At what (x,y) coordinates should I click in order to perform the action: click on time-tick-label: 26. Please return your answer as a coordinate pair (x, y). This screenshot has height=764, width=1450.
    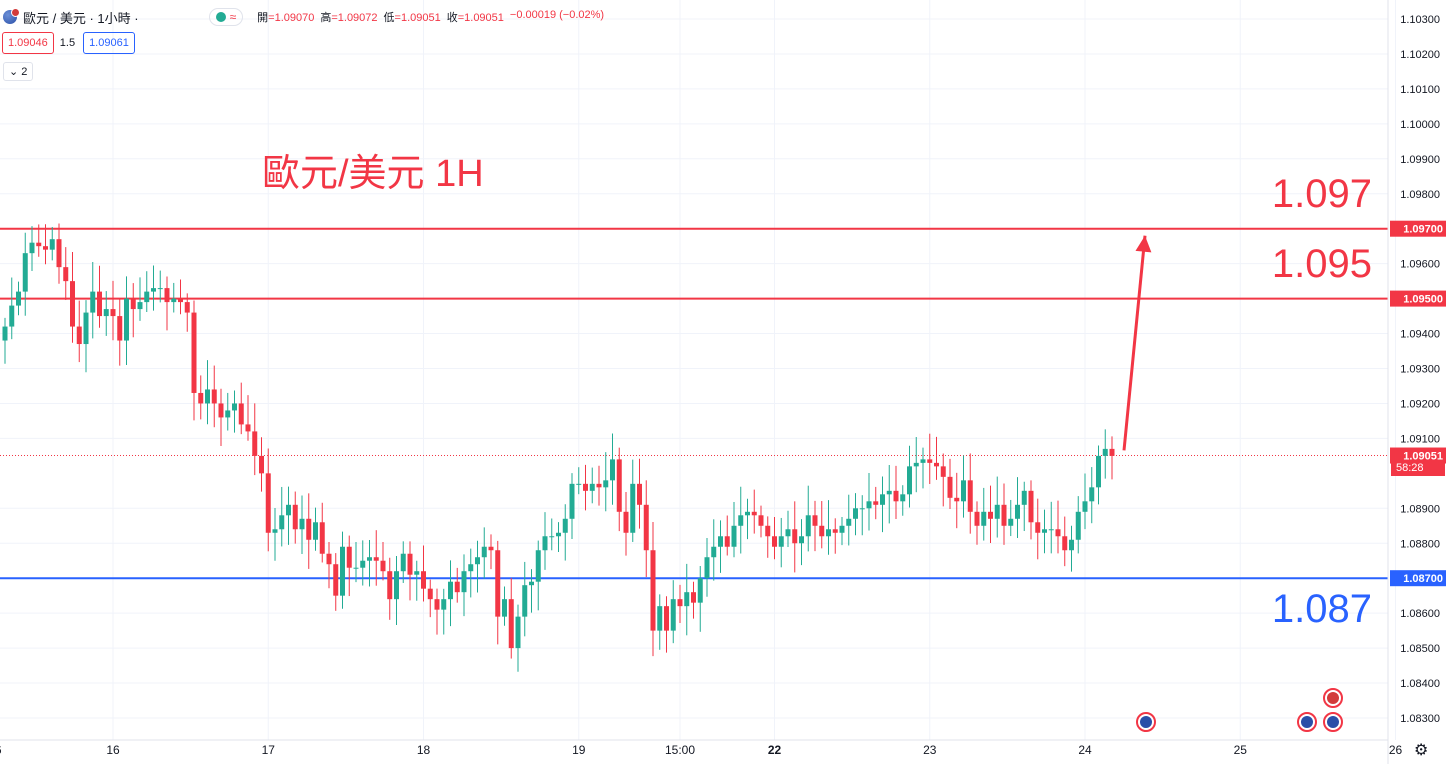
    Looking at the image, I should click on (1396, 750).